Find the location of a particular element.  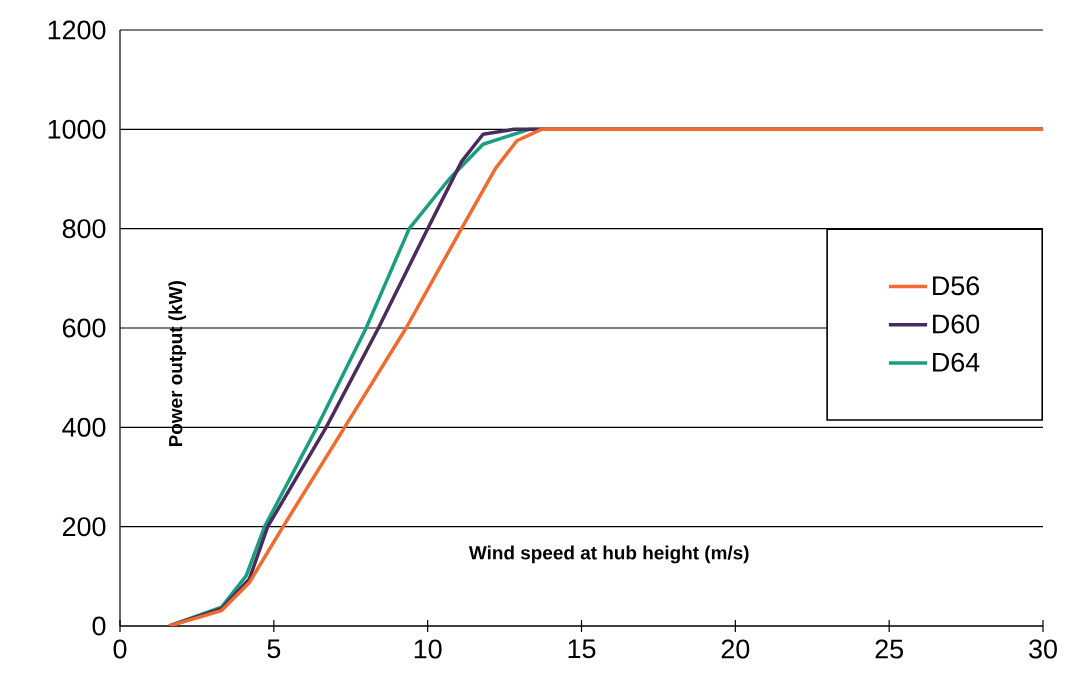

legend-label: D60 is located at coordinates (956, 324).